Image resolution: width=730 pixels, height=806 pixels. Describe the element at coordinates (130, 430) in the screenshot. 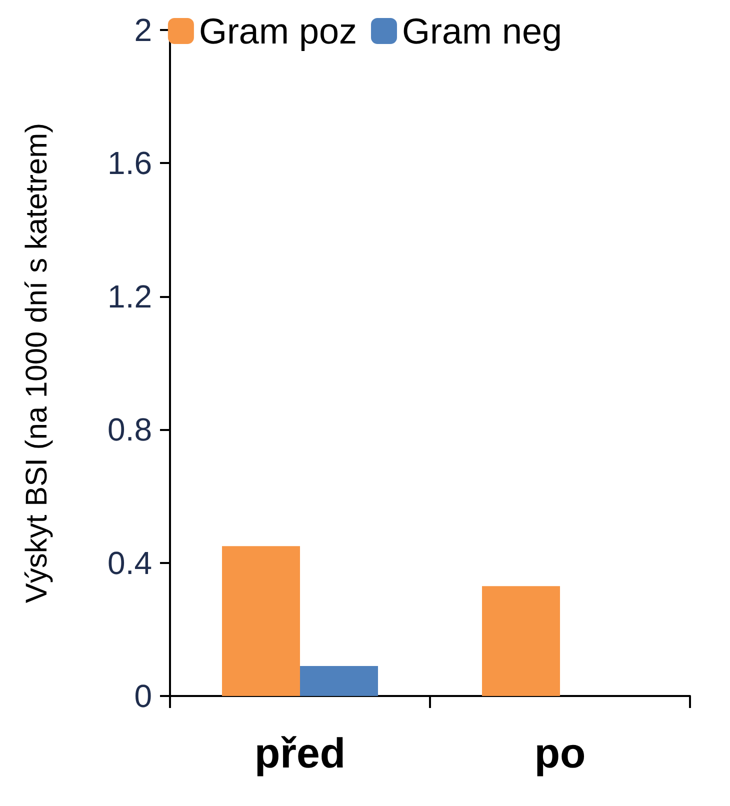

I see `y-tick-label: 0.8` at that location.